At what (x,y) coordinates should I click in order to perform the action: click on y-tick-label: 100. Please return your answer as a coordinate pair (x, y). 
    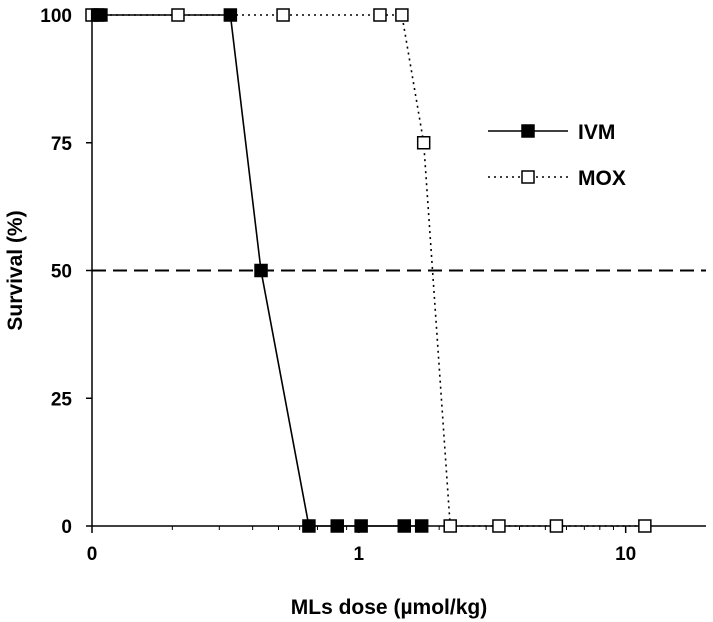
    Looking at the image, I should click on (56, 16).